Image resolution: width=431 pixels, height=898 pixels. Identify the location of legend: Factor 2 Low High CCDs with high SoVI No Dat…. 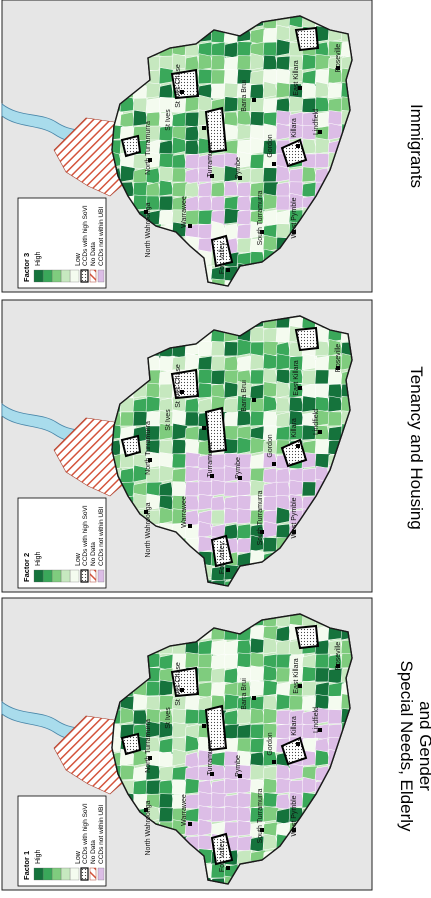
(62, 543).